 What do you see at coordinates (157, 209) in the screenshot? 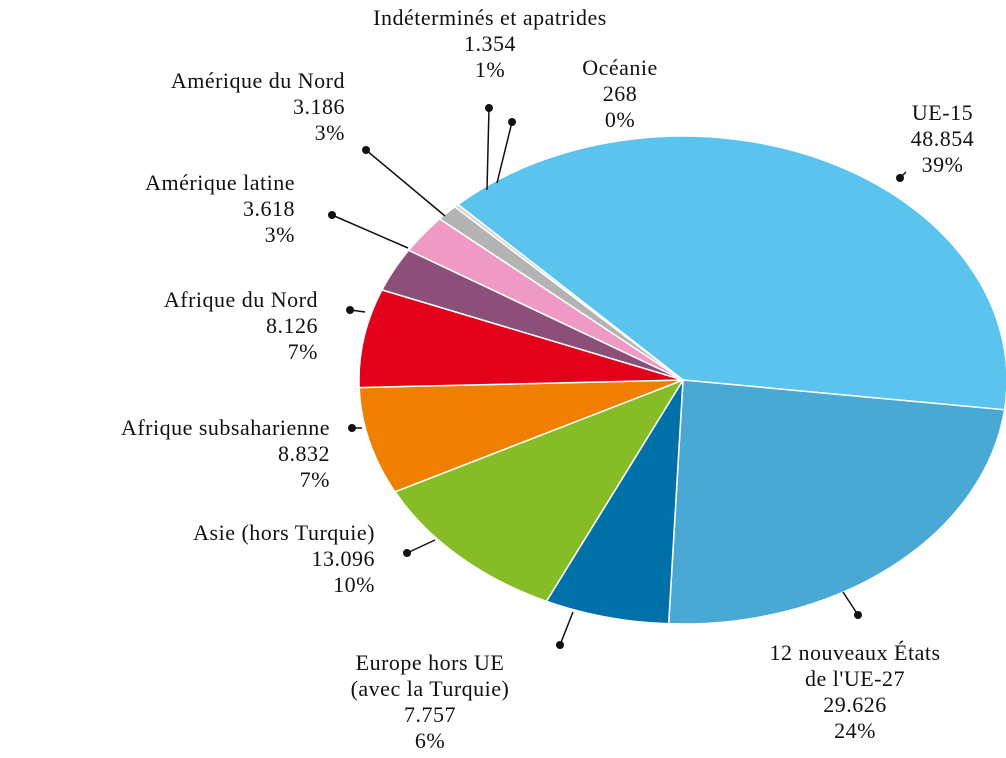
I see `slice-label: Amérique latine 3.618 3%` at bounding box center [157, 209].